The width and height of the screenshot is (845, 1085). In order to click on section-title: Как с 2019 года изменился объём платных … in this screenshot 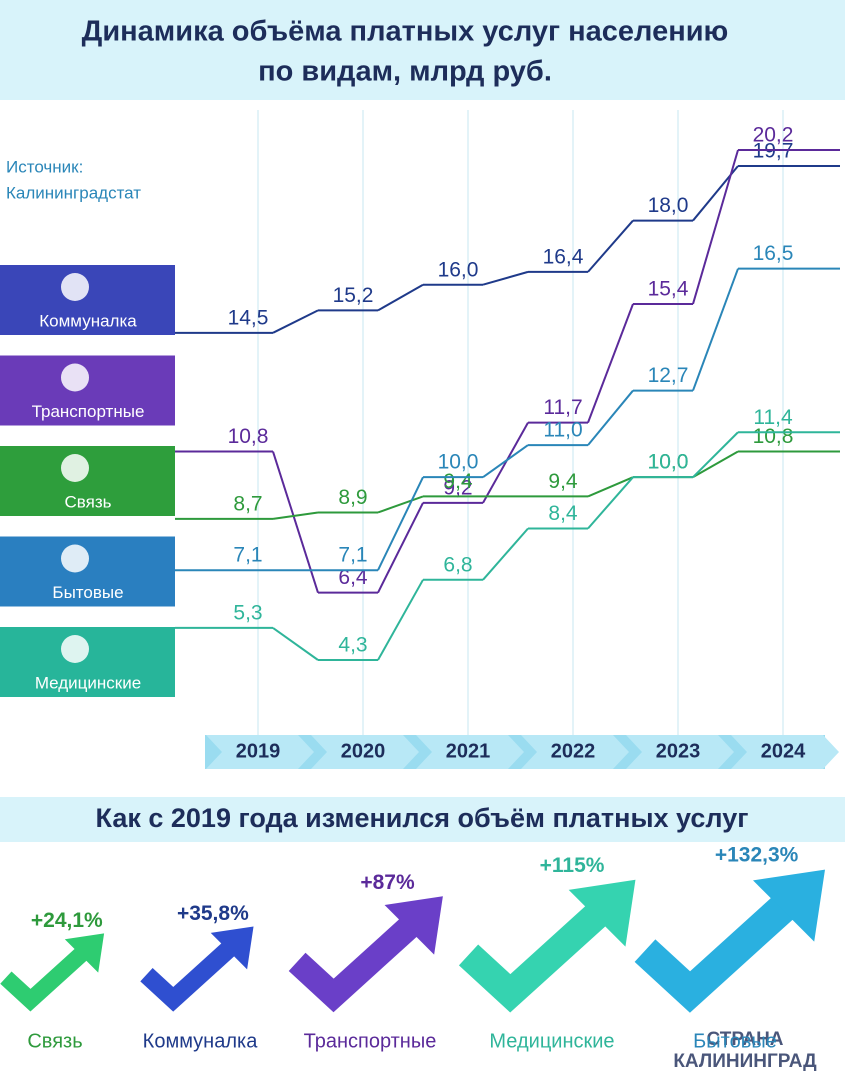, I will do `click(422, 818)`.